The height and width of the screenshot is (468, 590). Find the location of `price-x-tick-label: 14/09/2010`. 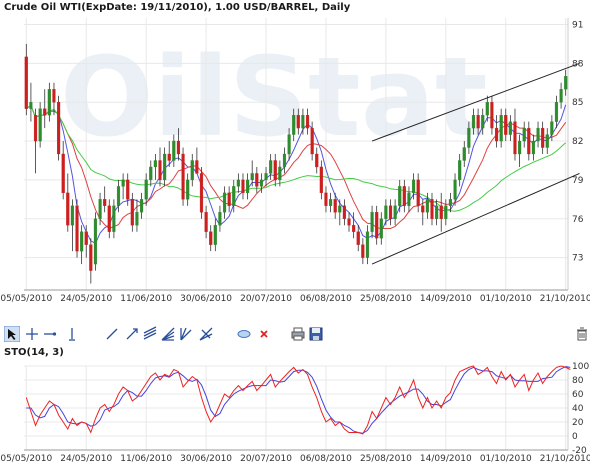

price-x-tick-label: 14/09/2010 is located at coordinates (446, 299).